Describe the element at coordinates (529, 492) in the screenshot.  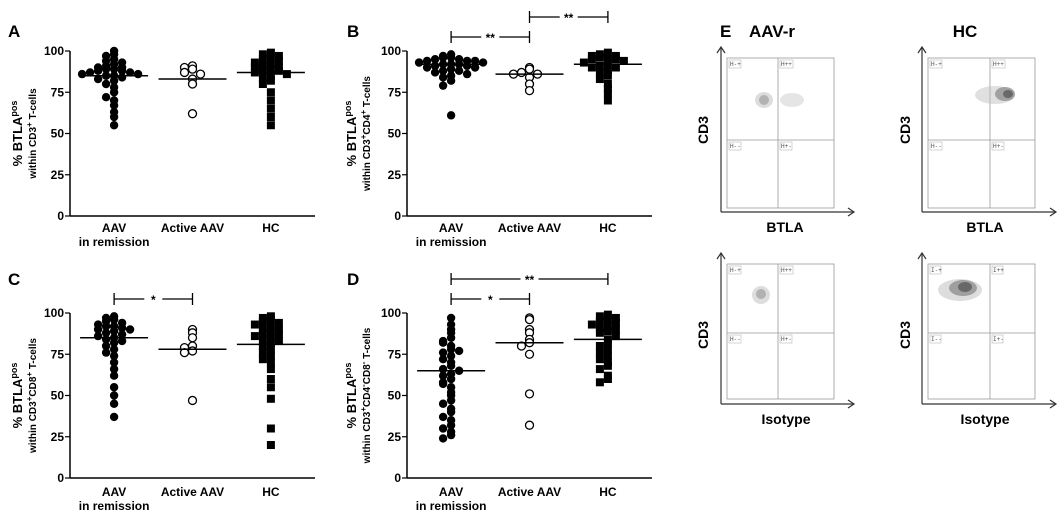
I see `panel-d-category-label: Active AAV` at that location.